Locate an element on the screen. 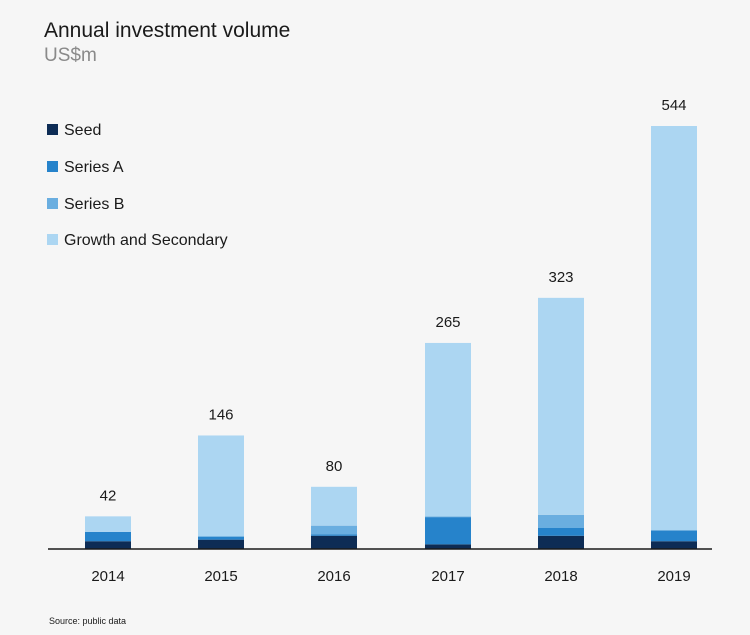 This screenshot has height=635, width=750. bar-segment-2016-series-a is located at coordinates (334, 535).